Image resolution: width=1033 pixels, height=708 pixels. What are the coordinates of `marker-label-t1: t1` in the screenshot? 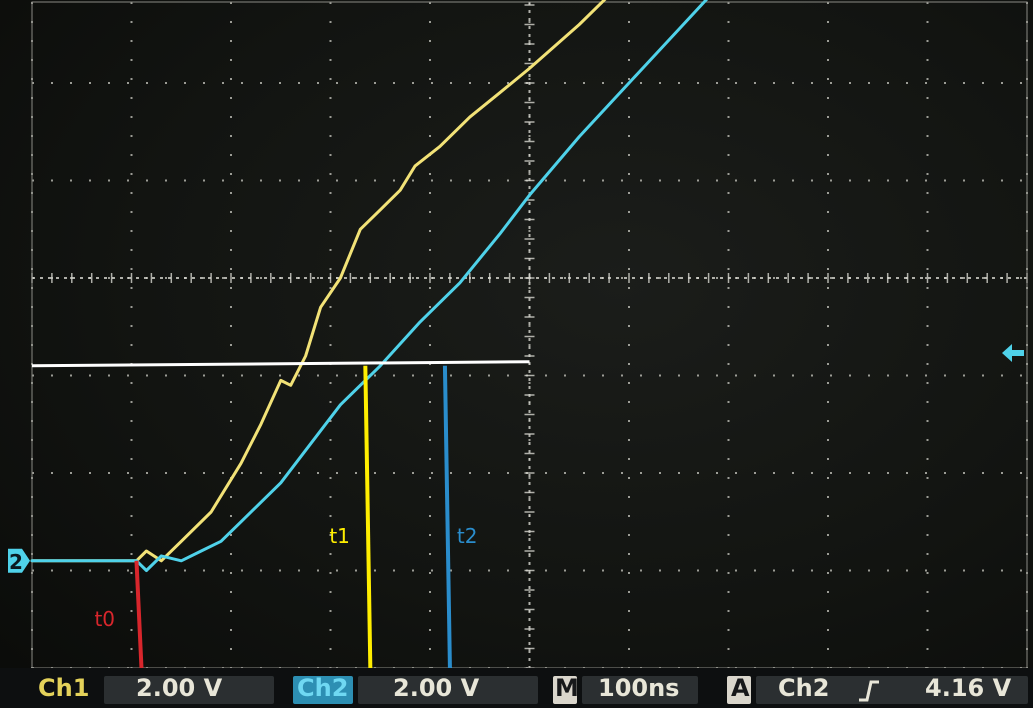 It's located at (339, 536).